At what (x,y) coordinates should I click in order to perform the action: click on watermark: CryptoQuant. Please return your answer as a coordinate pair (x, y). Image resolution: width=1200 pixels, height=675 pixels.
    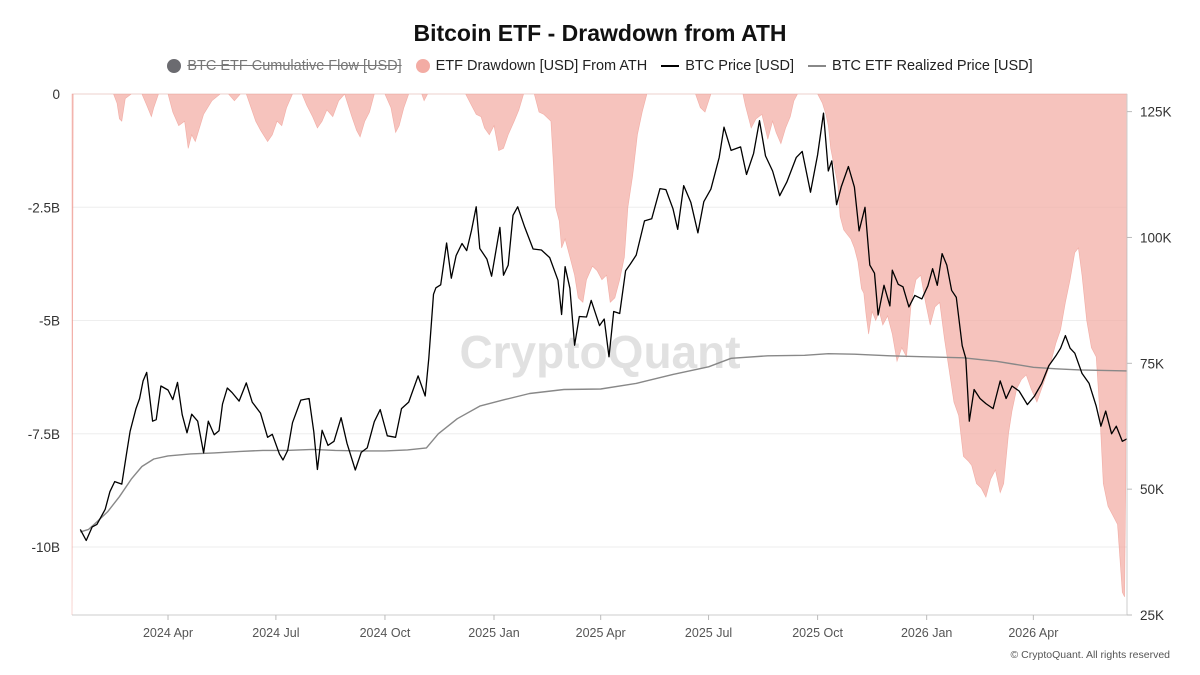
    Looking at the image, I should click on (599, 352).